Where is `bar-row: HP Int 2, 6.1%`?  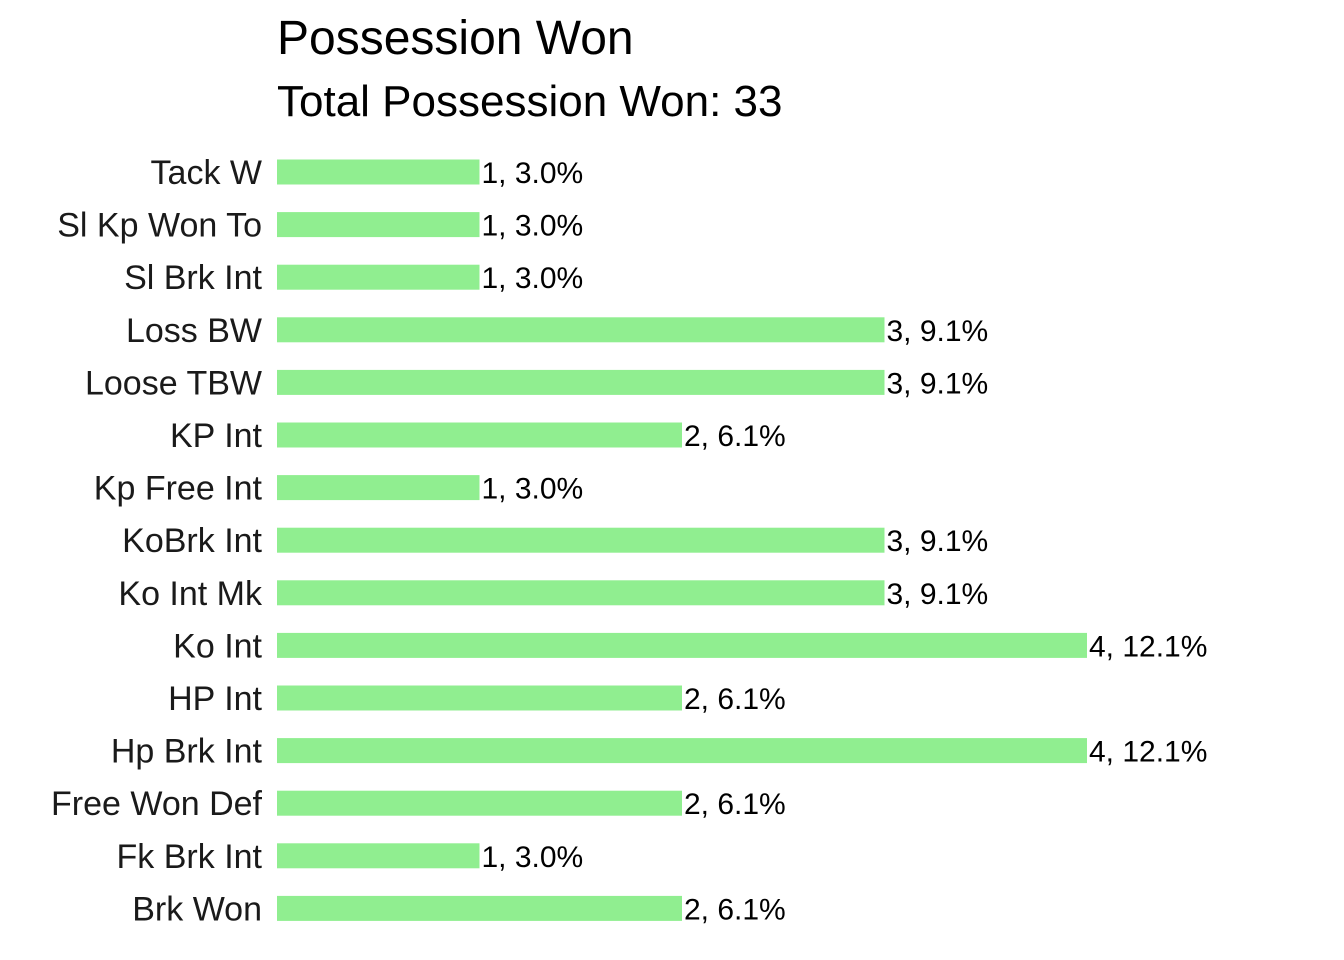
bar-row: HP Int 2, 6.1% is located at coordinates (477, 699).